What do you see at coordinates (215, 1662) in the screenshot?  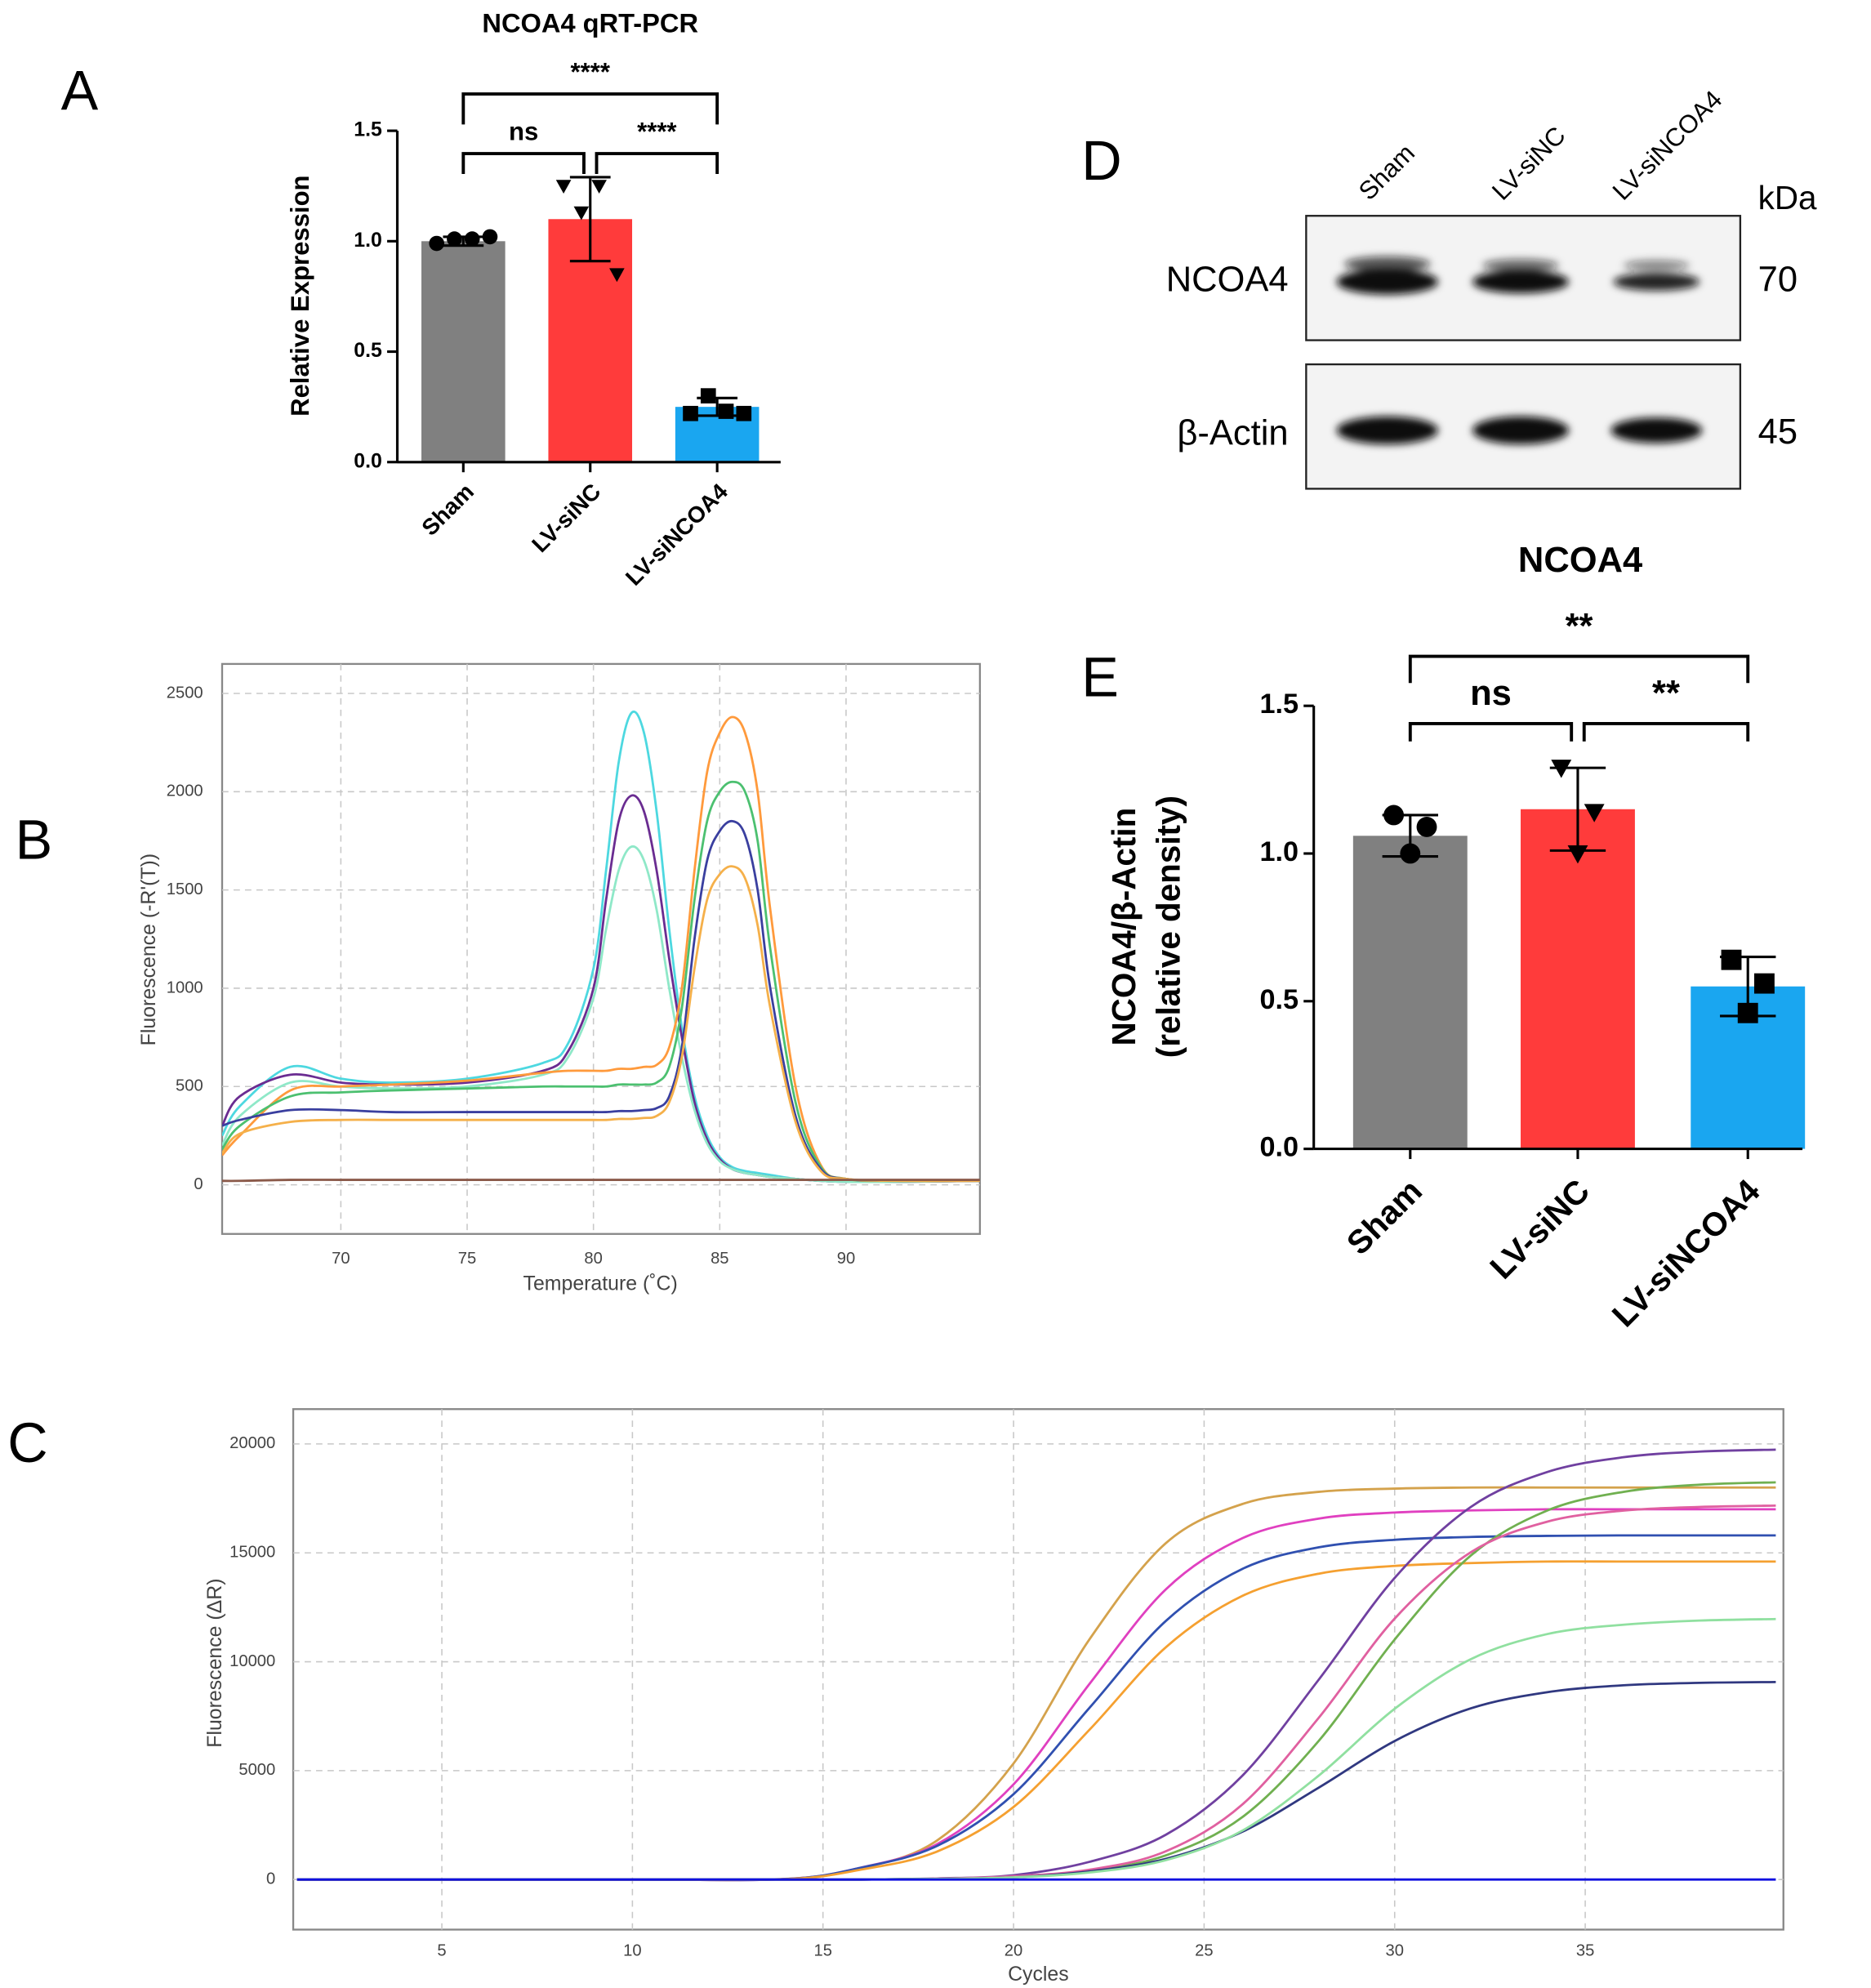 I see `y-axis-label: Fluorescence (ΔR)` at bounding box center [215, 1662].